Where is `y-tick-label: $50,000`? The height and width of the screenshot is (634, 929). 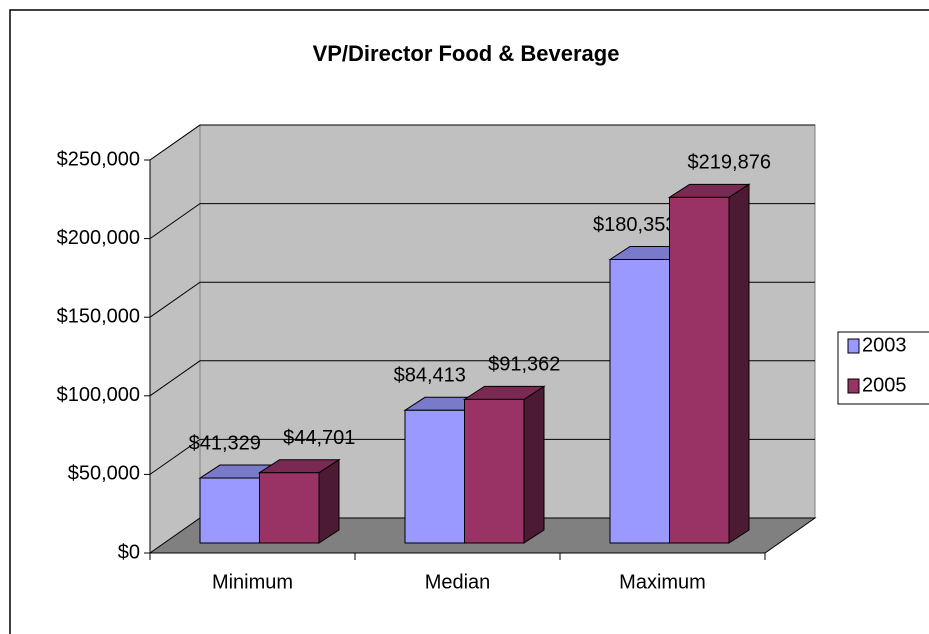 y-tick-label: $50,000 is located at coordinates (104, 474).